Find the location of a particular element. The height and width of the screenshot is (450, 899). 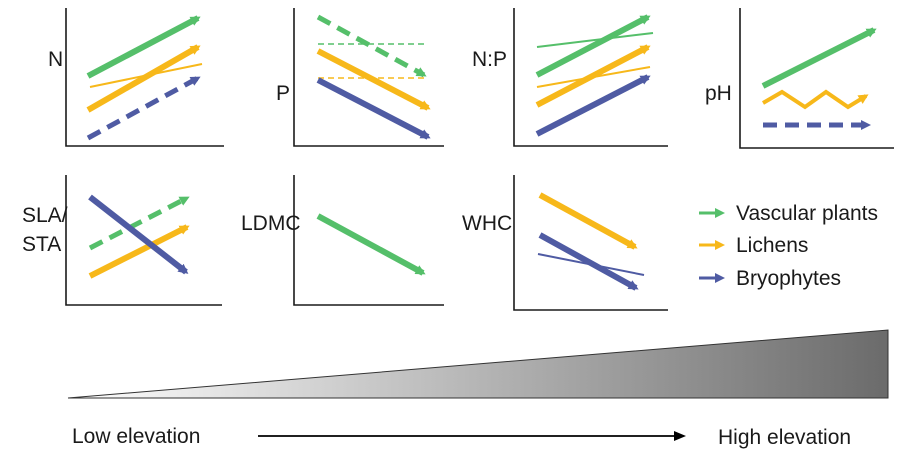

lichens-zigzag-line is located at coordinates (815, 99).